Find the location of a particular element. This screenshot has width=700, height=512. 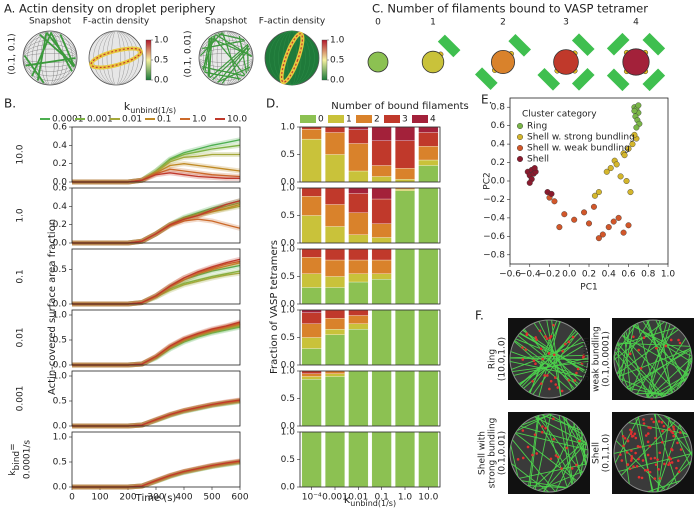

x-tick-label: 500 is located at coordinates (211, 498).